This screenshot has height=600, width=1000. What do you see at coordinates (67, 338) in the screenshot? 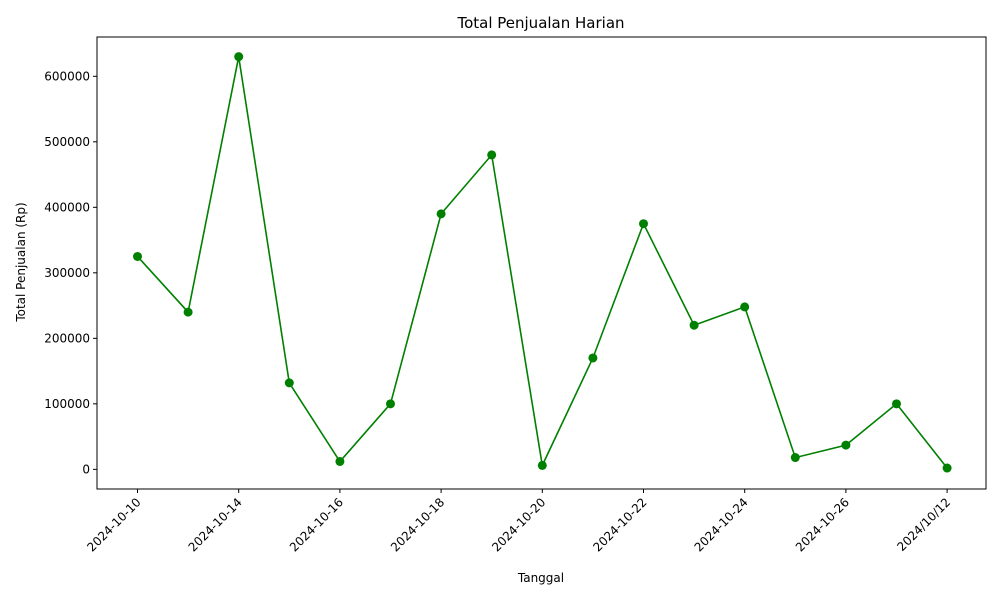
I see `y-tick-label: 200000` at bounding box center [67, 338].